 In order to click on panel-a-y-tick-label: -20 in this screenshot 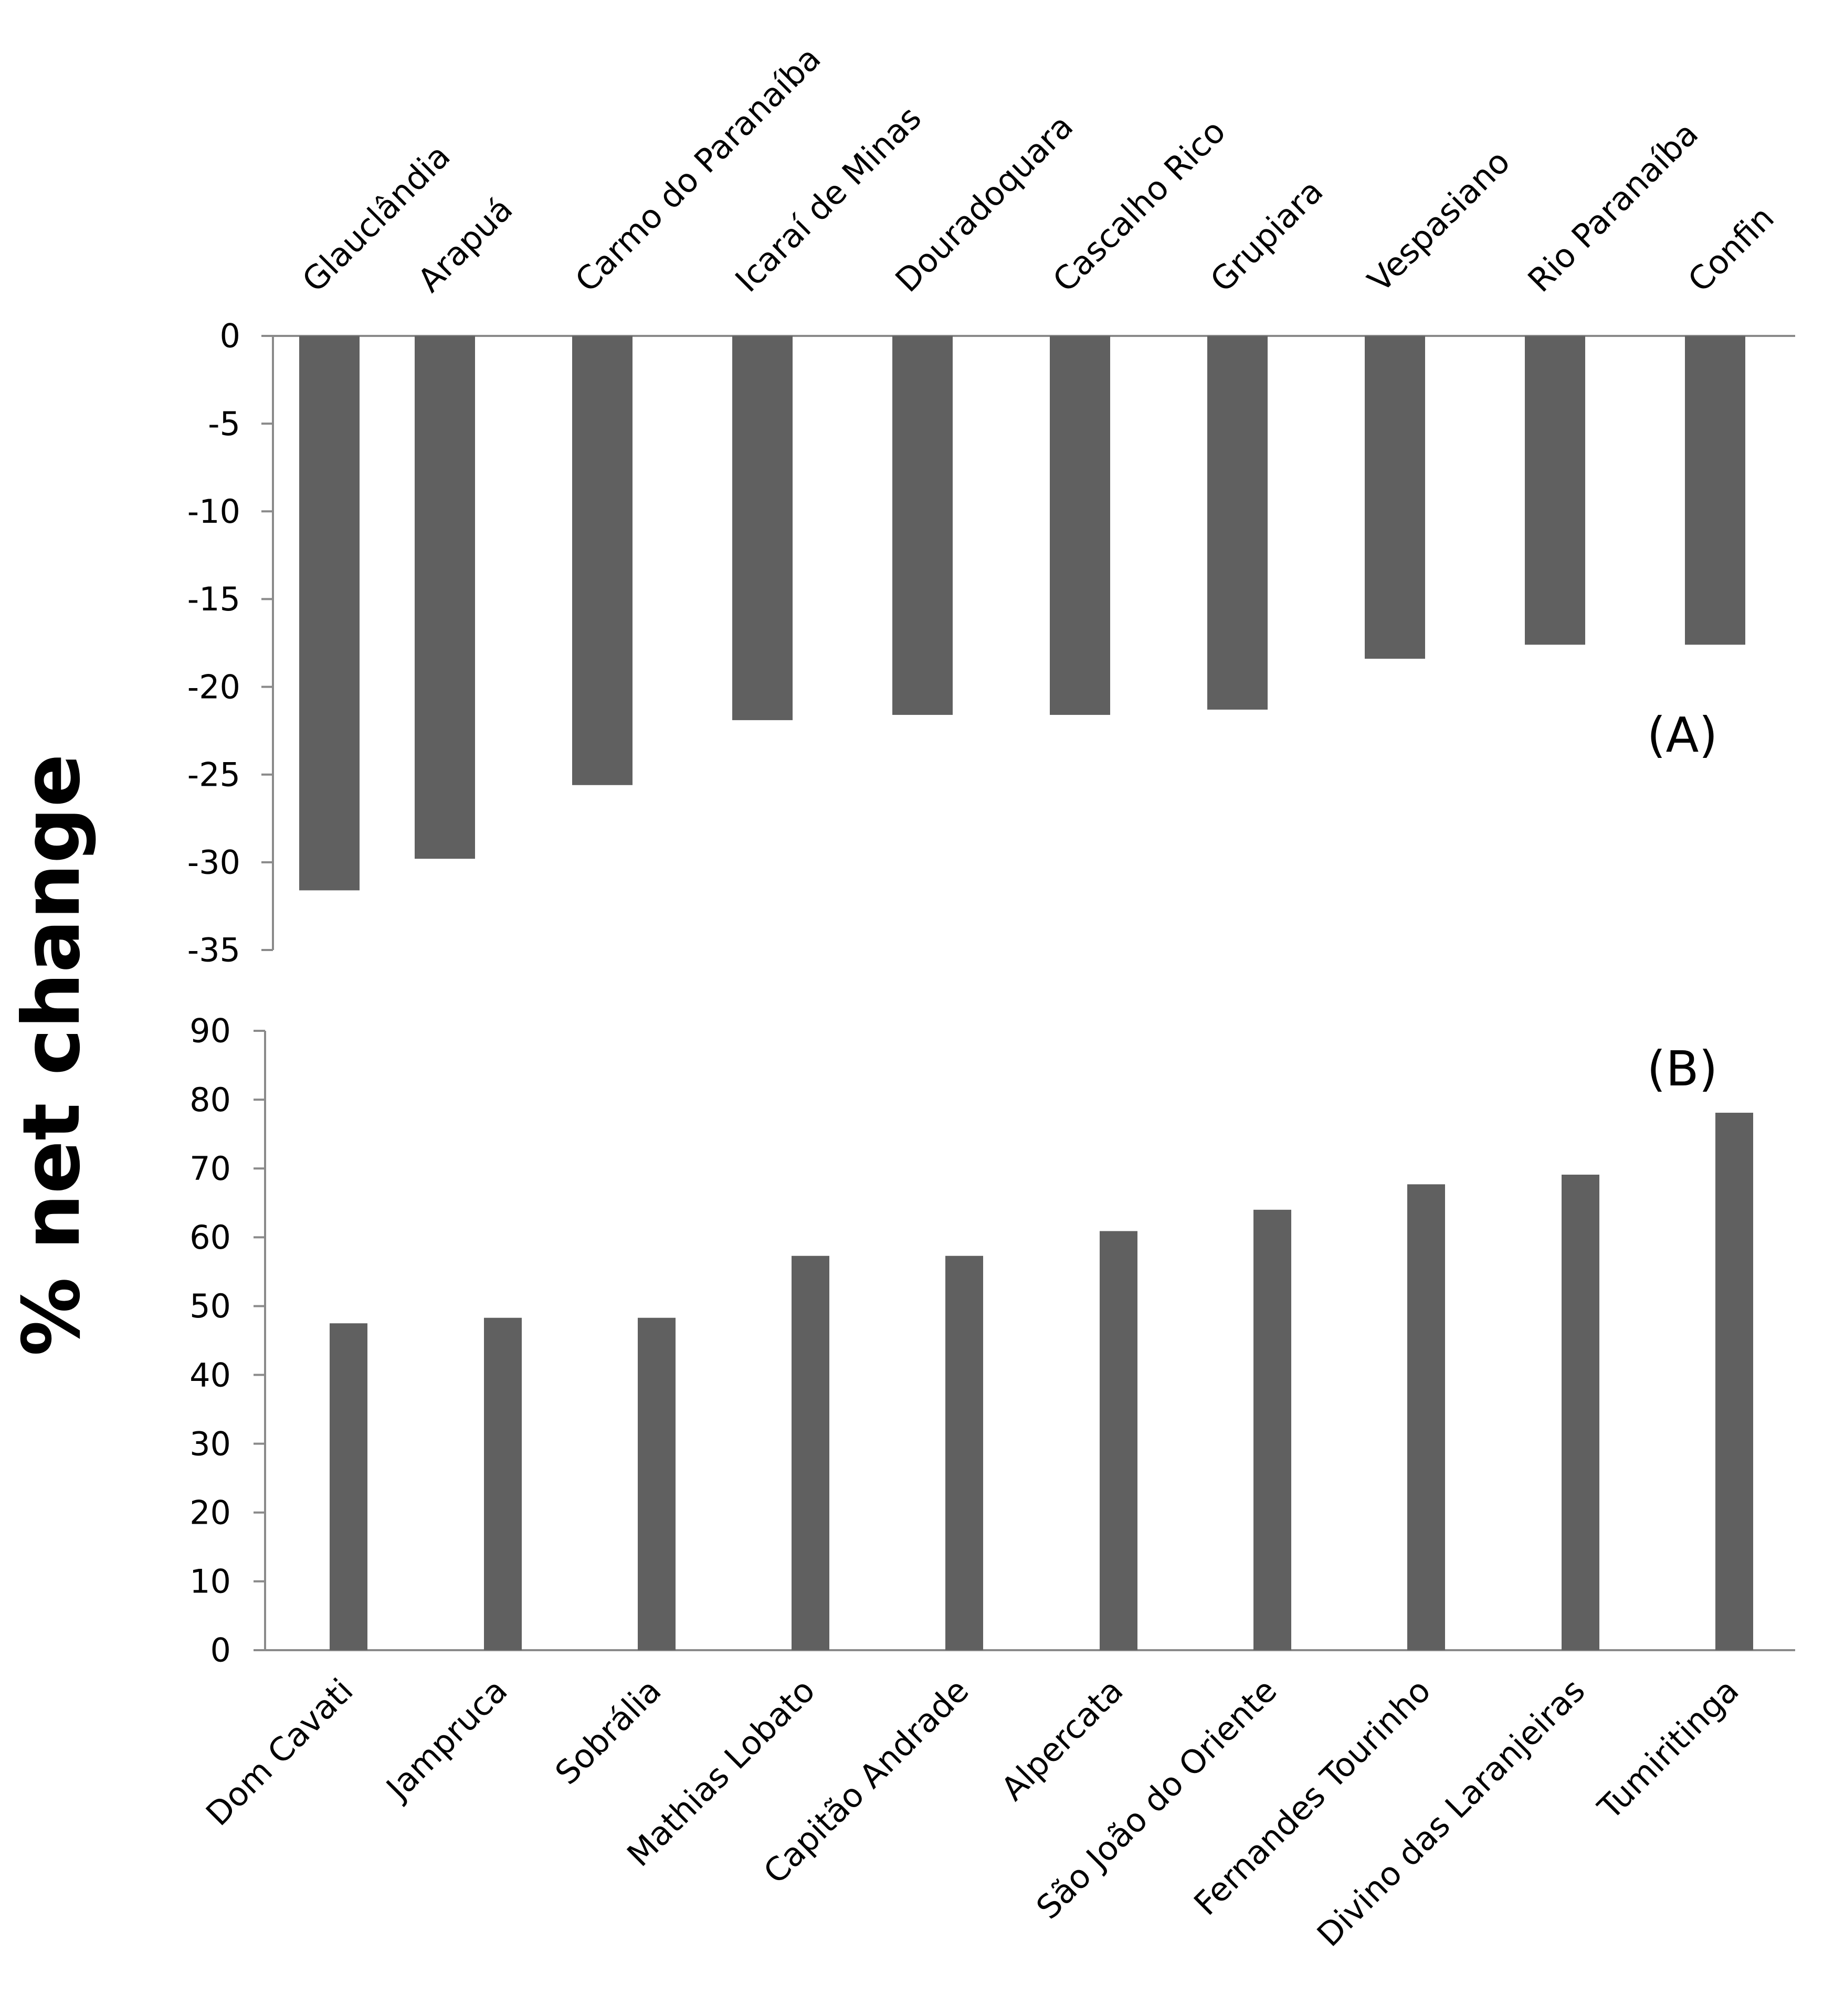, I will do `click(213, 687)`.